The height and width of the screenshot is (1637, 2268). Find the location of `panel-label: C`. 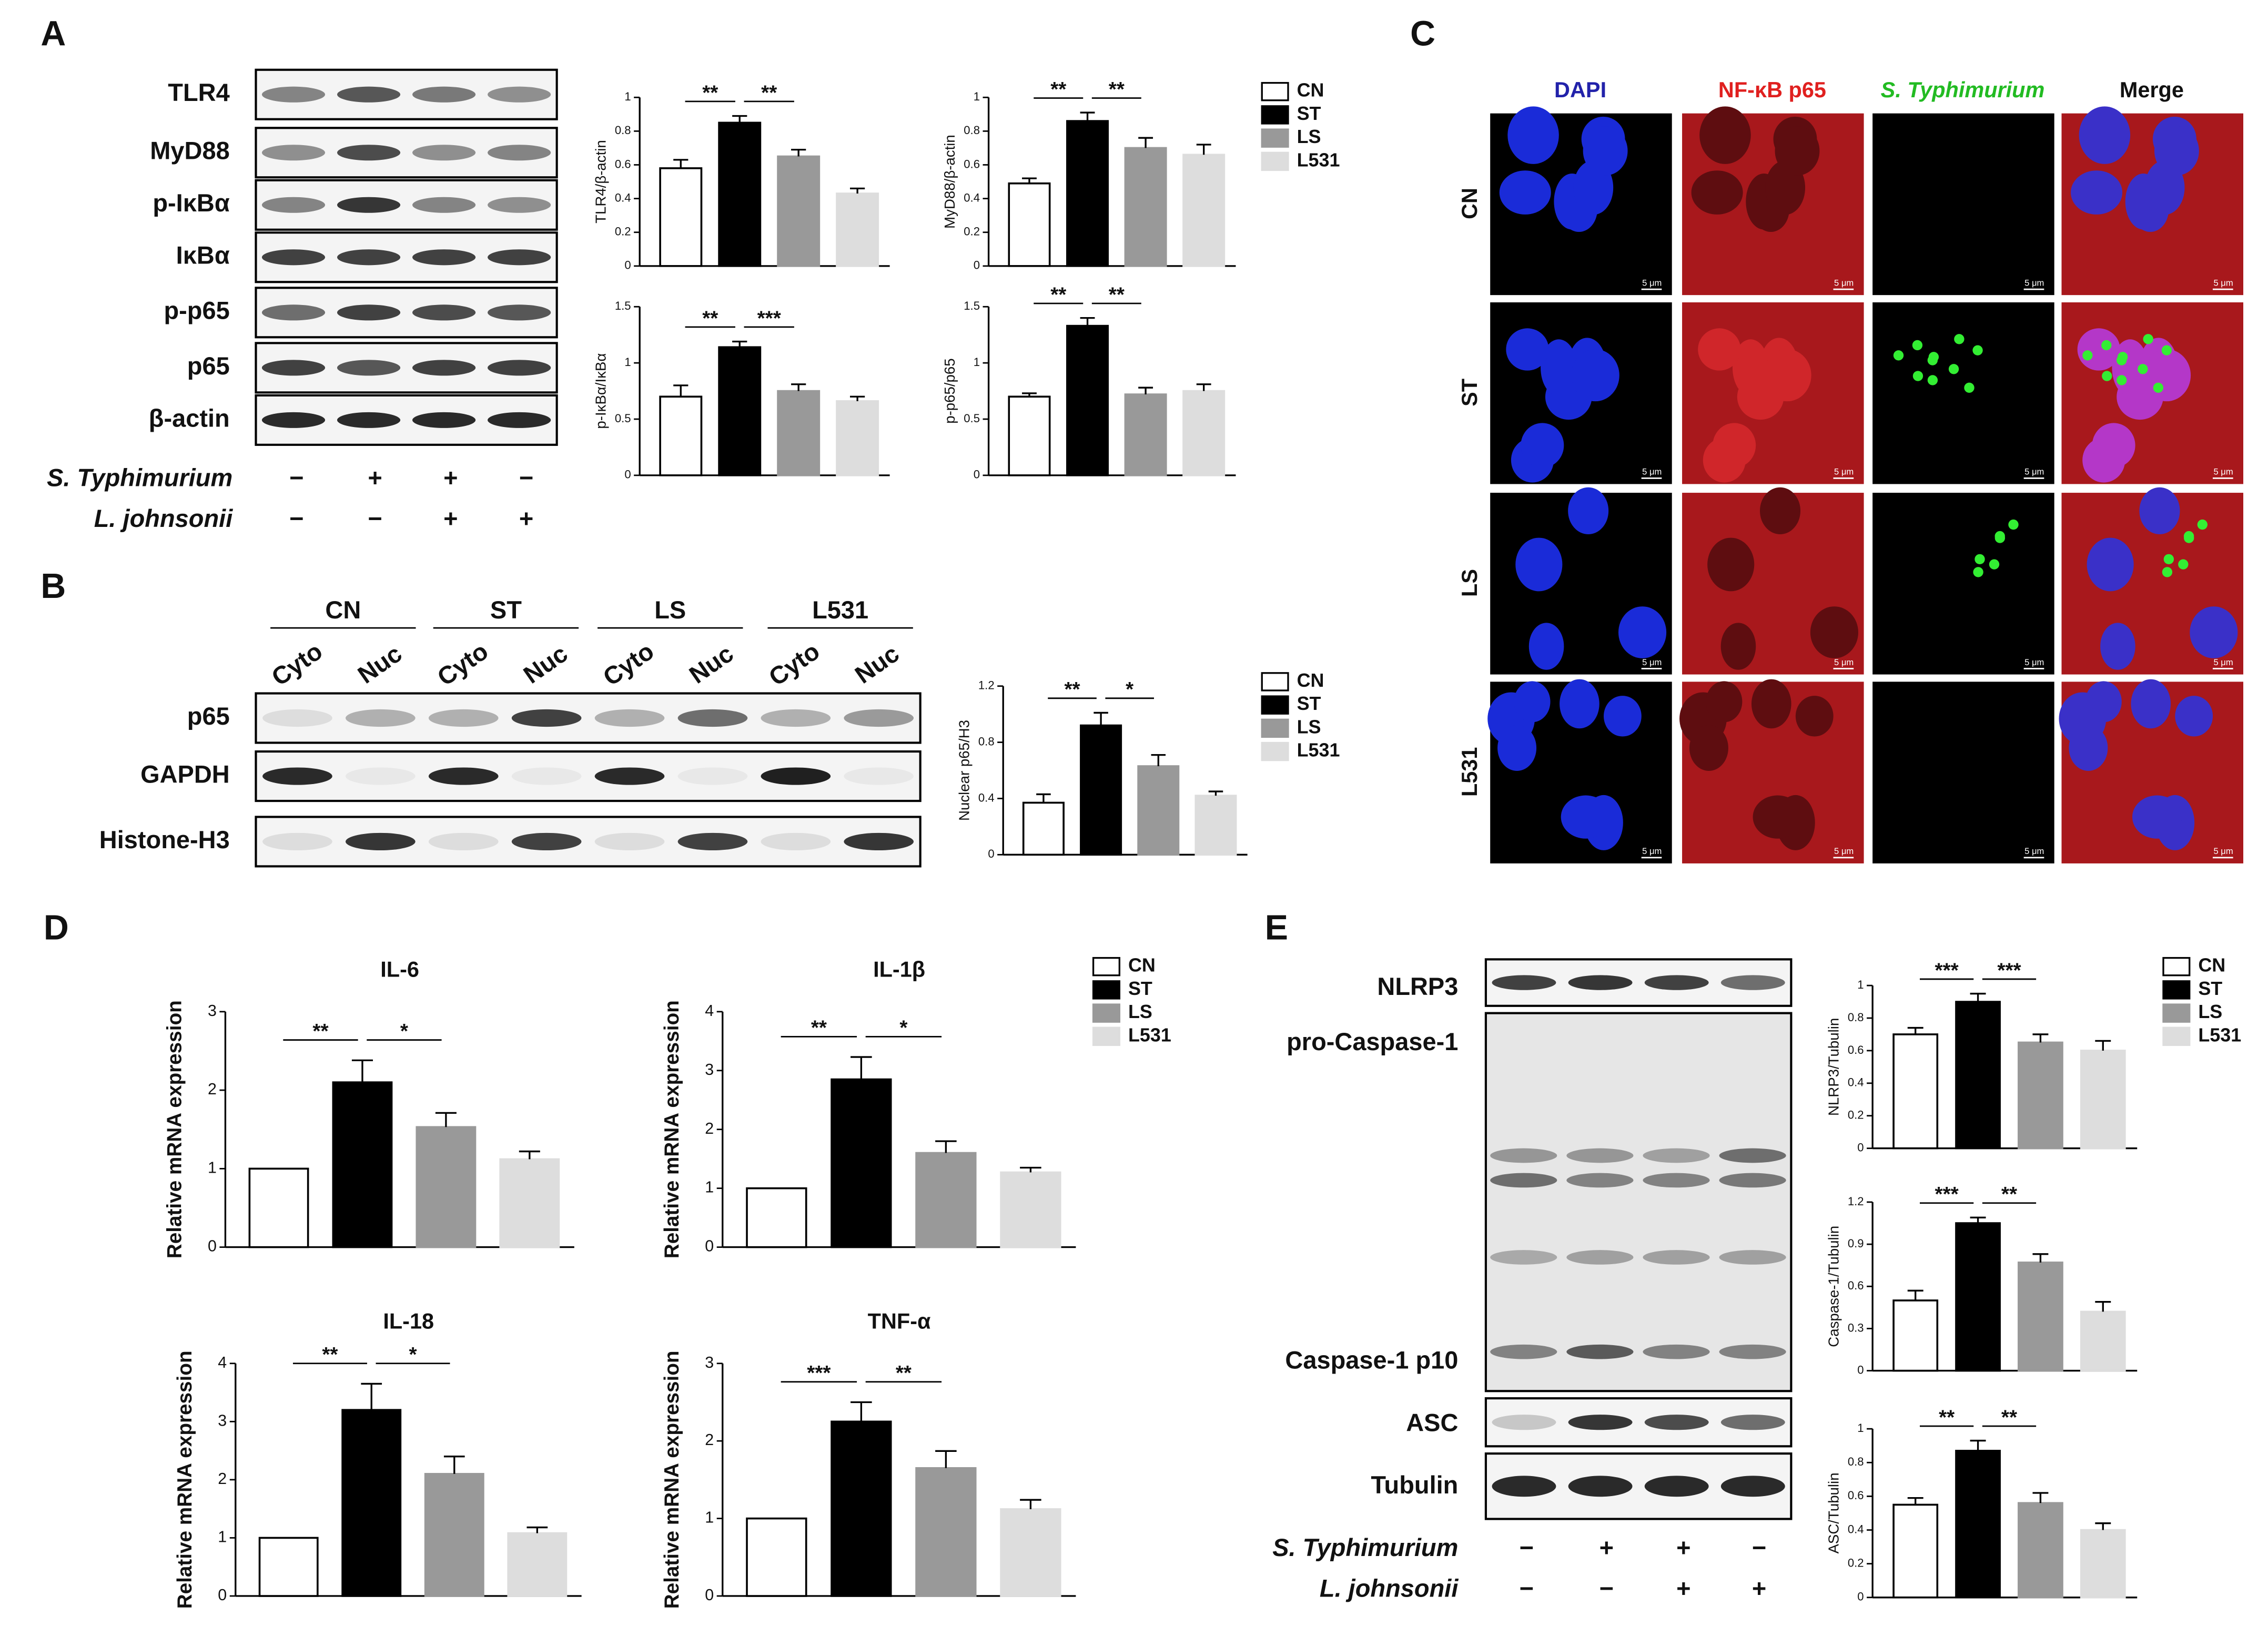

panel-label: C is located at coordinates (1422, 35).